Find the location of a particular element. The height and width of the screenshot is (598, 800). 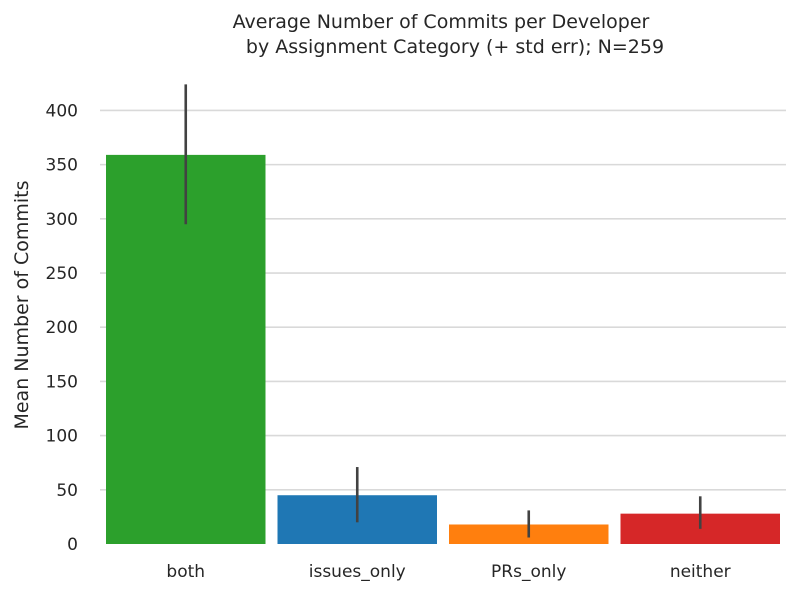

y-tick-label: 0 is located at coordinates (72, 545).